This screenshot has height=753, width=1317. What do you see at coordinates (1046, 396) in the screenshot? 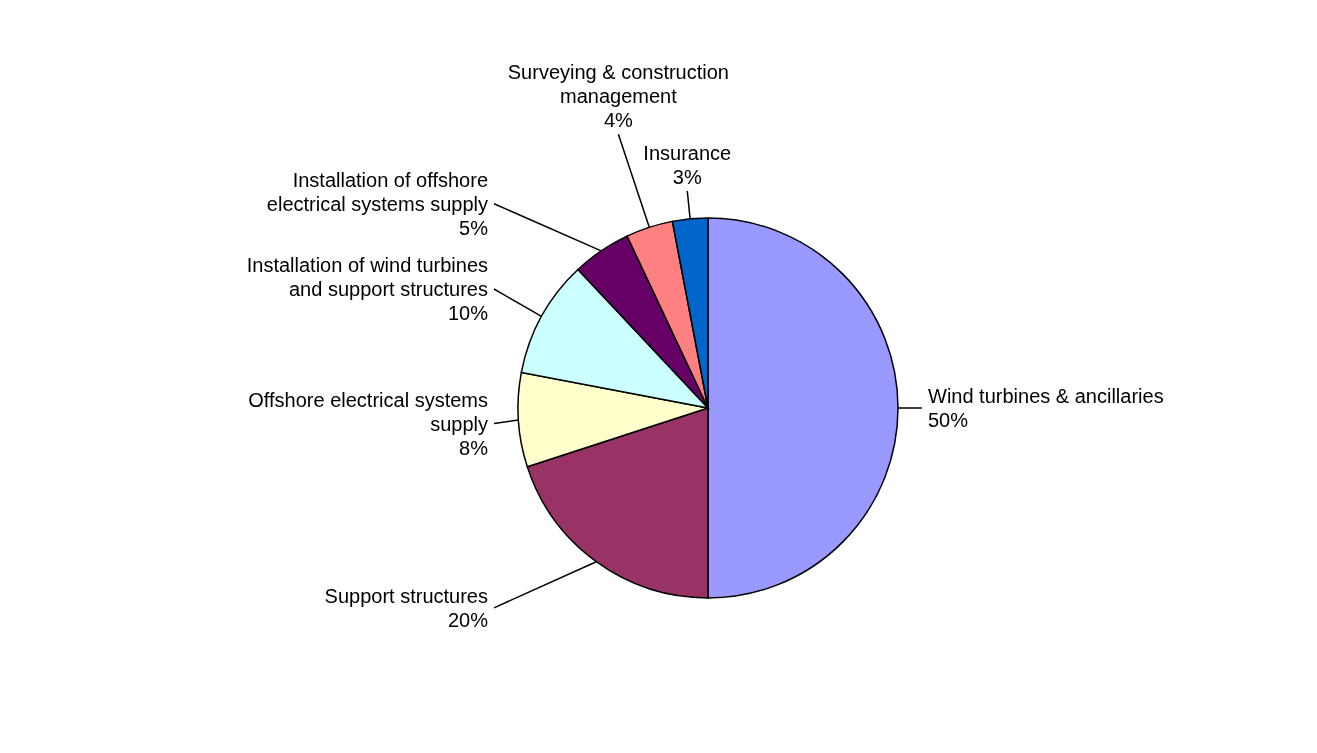
I see `slice-label: Wind turbines & ancillaries` at bounding box center [1046, 396].